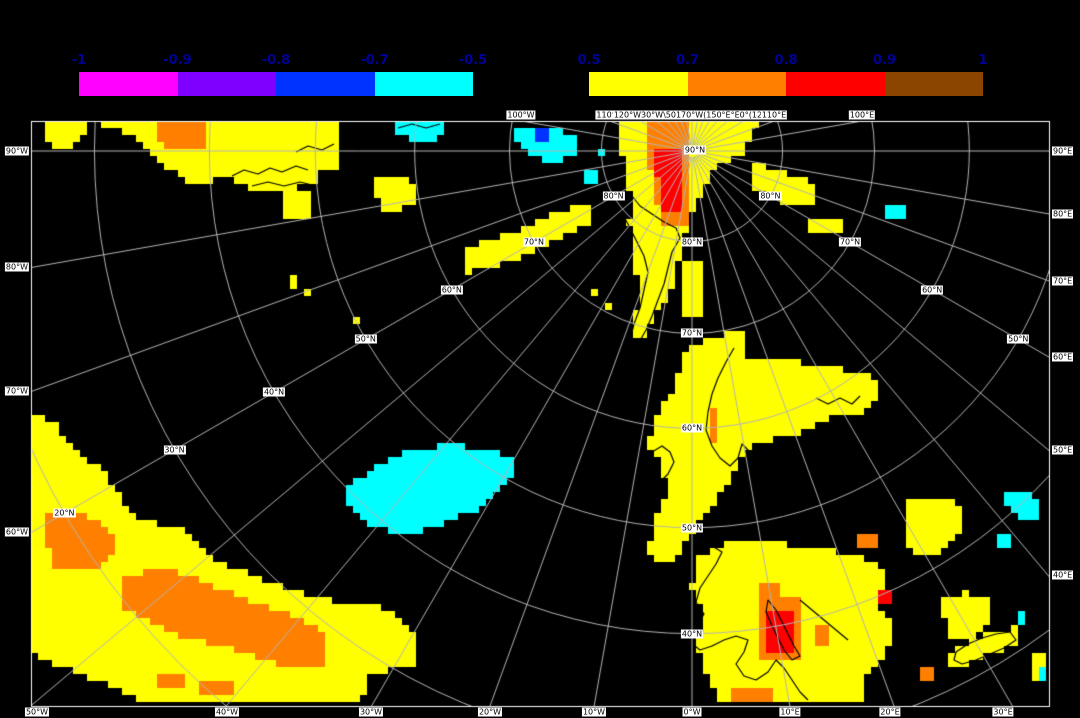 Image resolution: width=1080 pixels, height=718 pixels. Describe the element at coordinates (177, 60) in the screenshot. I see `colorbar-tick-label: -0.9` at that location.